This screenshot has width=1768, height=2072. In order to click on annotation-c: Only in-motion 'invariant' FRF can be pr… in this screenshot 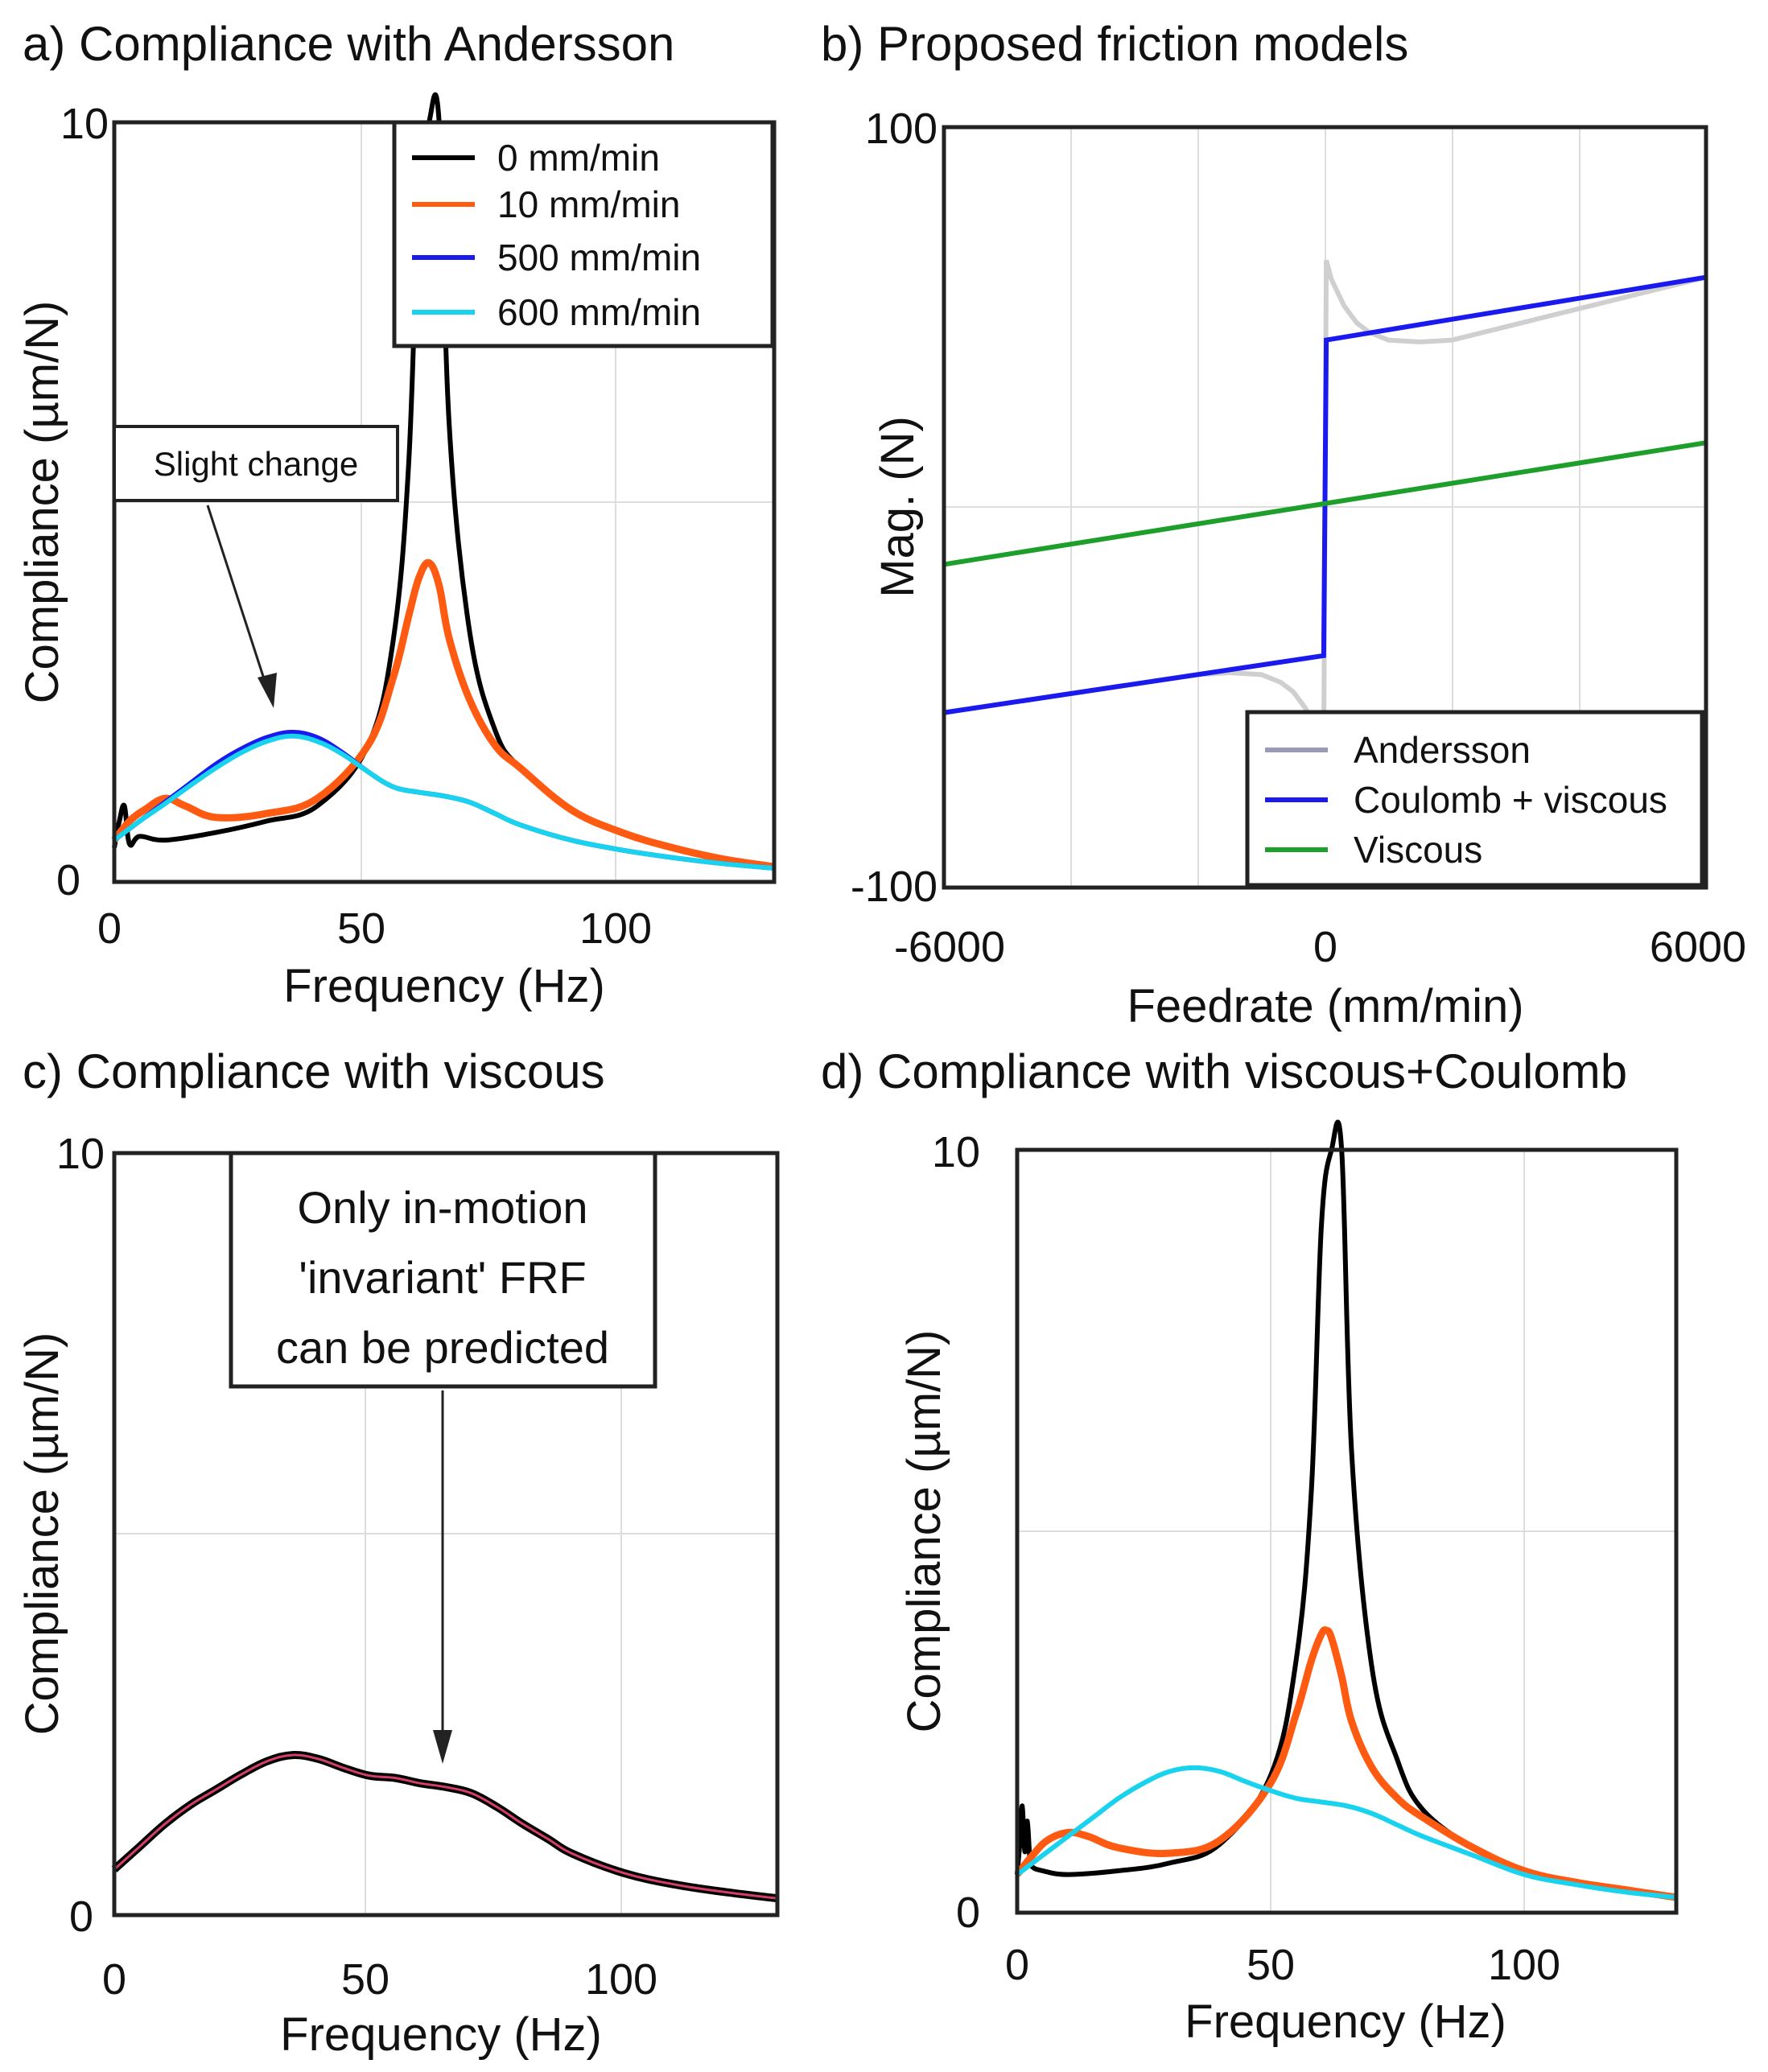, I will do `click(443, 1457)`.